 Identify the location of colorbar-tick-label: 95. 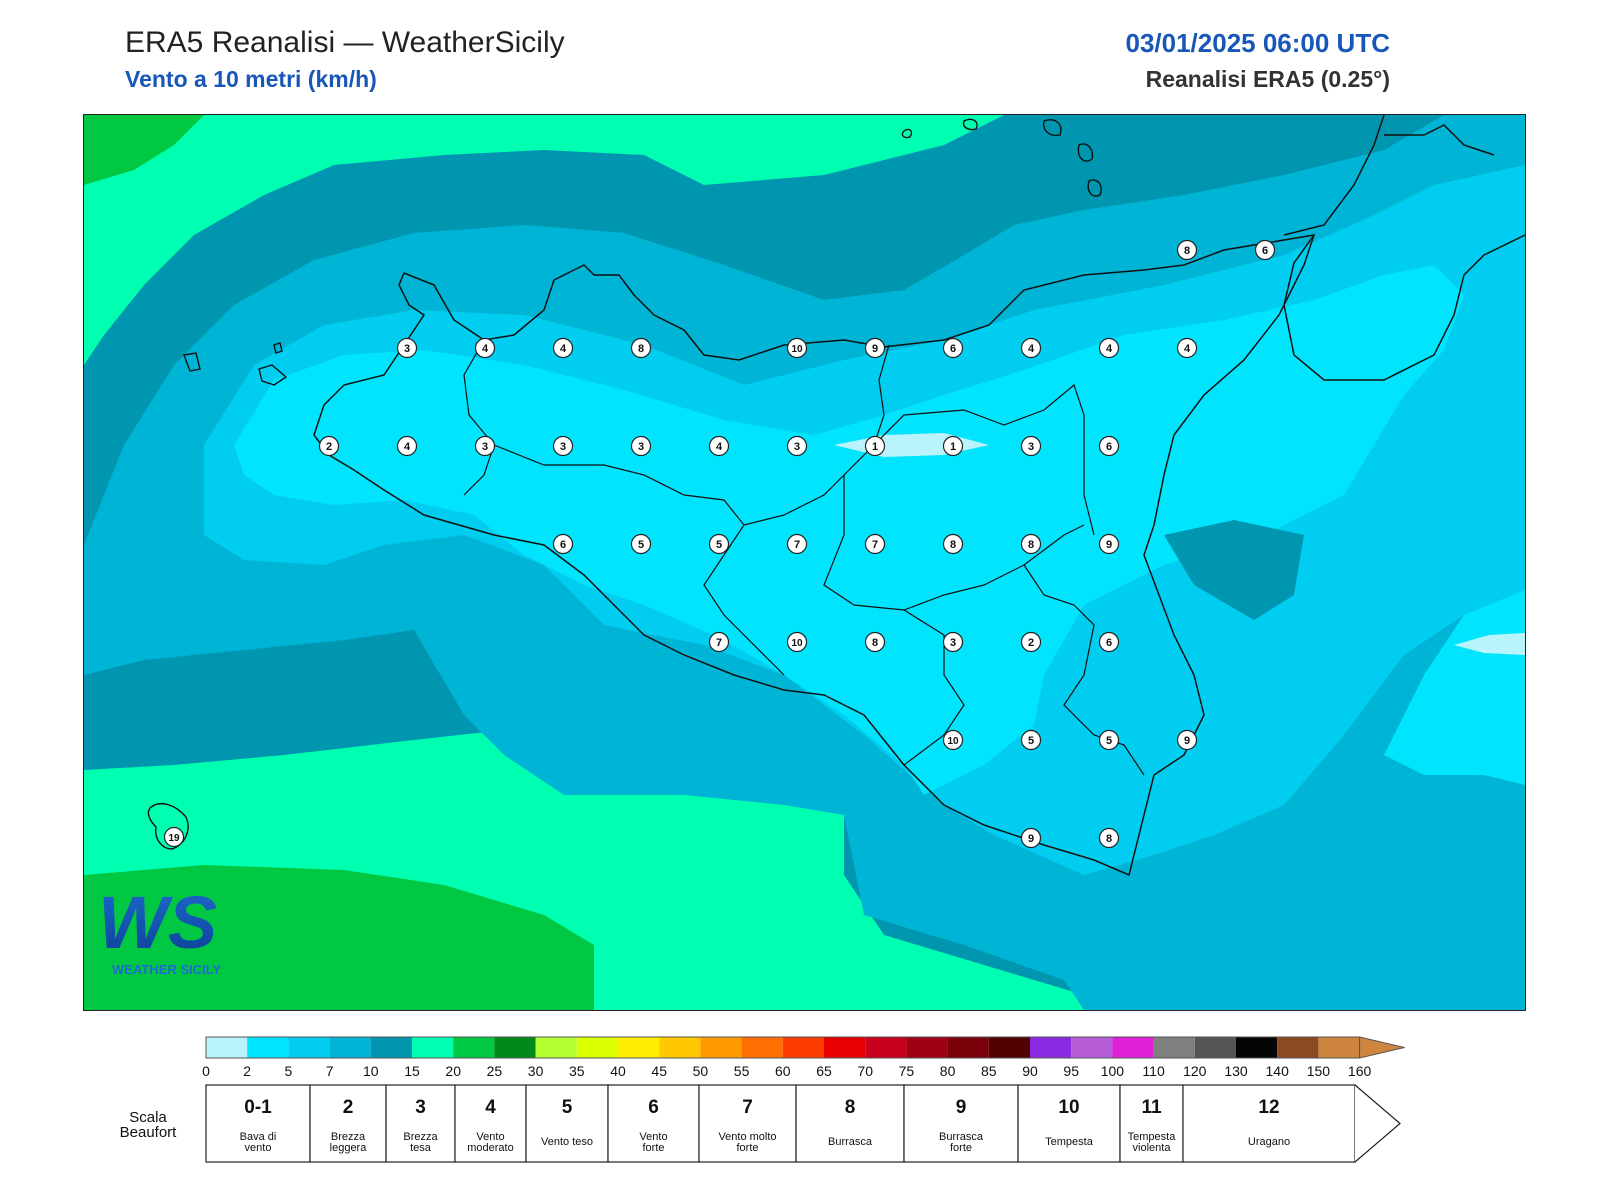
(1071, 1071).